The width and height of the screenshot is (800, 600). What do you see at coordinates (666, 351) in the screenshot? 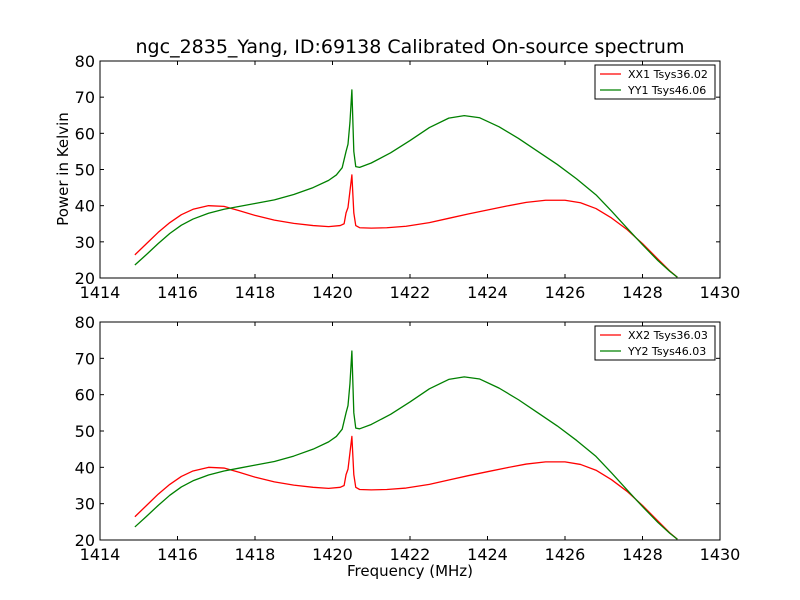
I see `legend-label: YY2 Tsys46.03` at bounding box center [666, 351].